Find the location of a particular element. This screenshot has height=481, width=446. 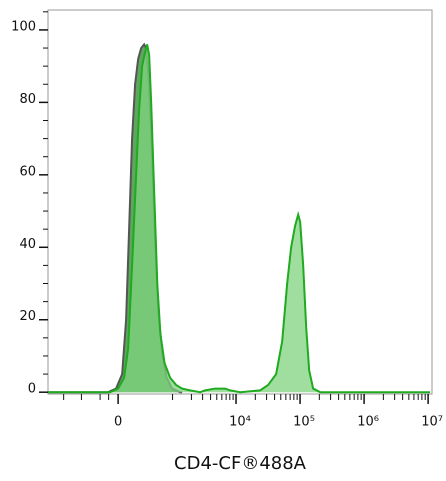

y-tick-label: 40 is located at coordinates (27, 244).